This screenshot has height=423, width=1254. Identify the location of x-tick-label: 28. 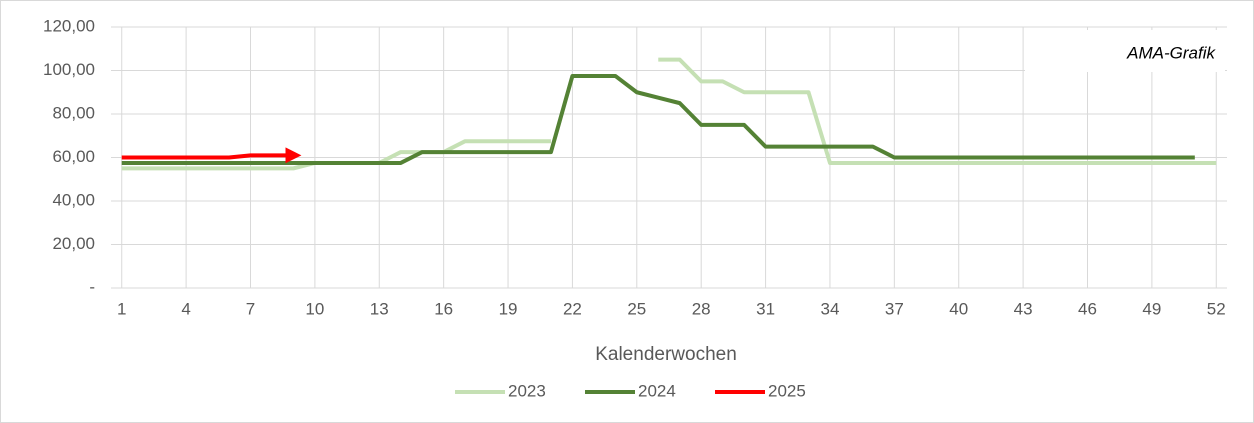
(701, 308).